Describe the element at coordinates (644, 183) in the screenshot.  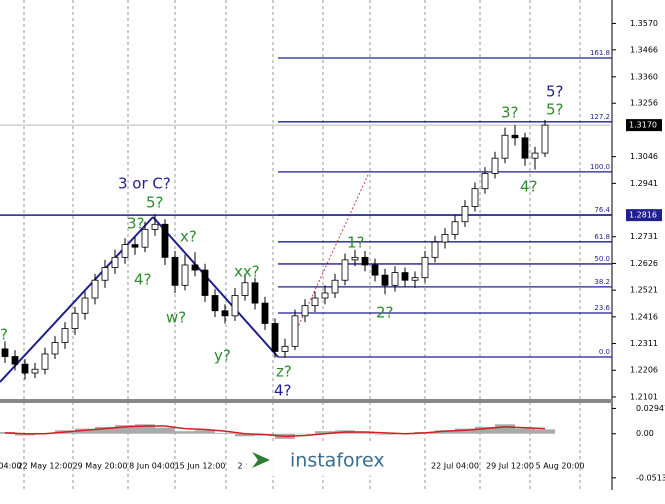
I see `y-tick-label: 1.2941` at that location.